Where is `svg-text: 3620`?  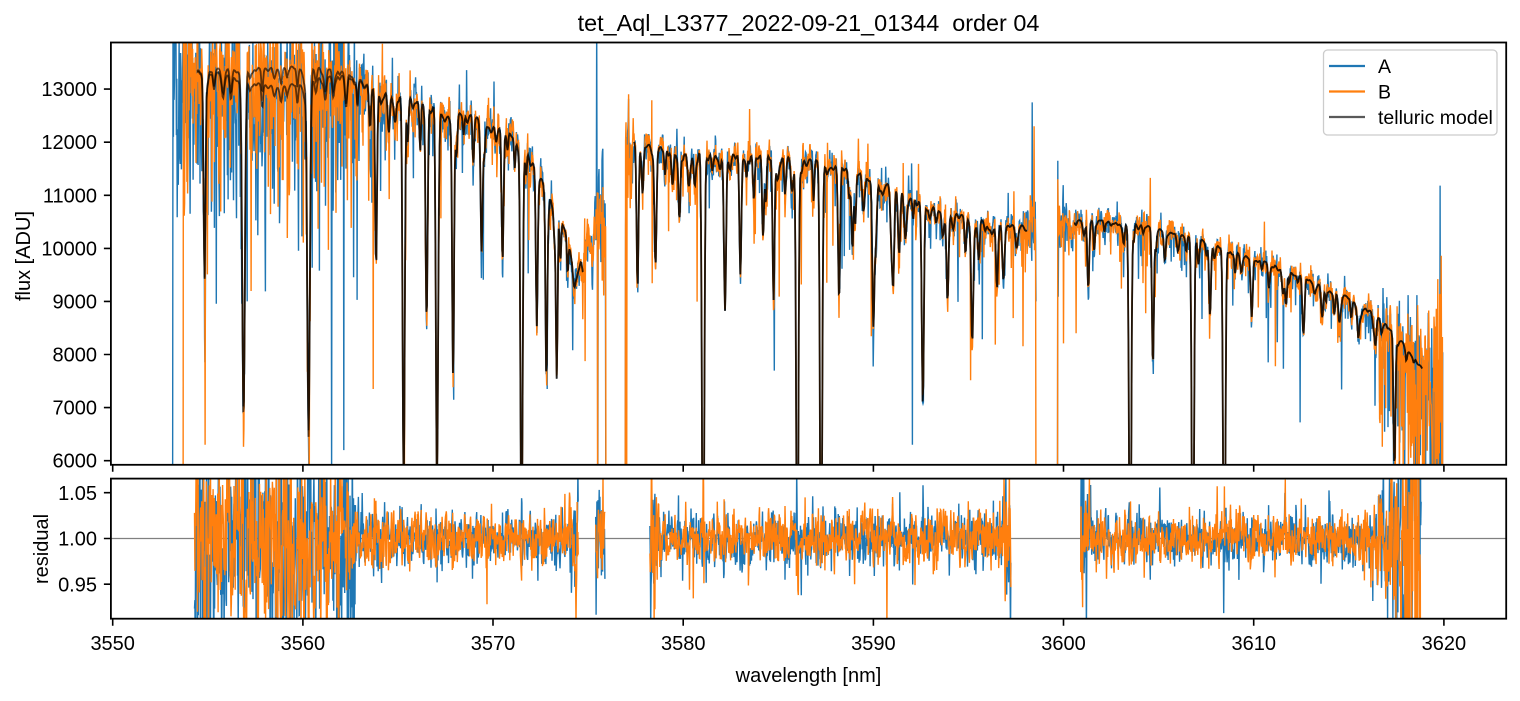 svg-text: 3620 is located at coordinates (1444, 644).